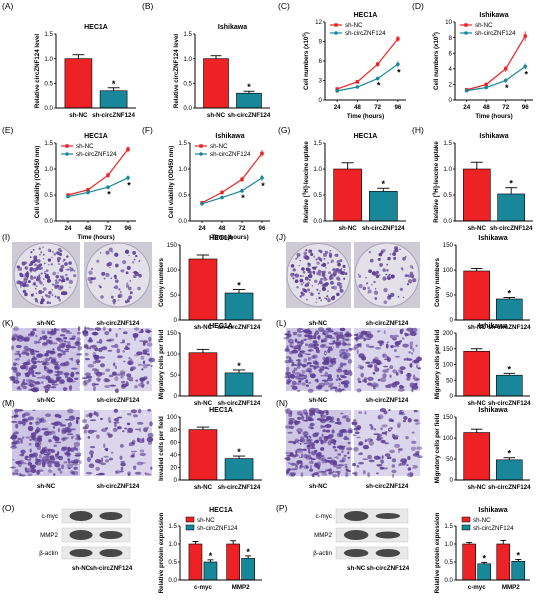 This screenshot has width=537, height=605. I want to click on data-point-sh-circznf124, so click(398, 64).